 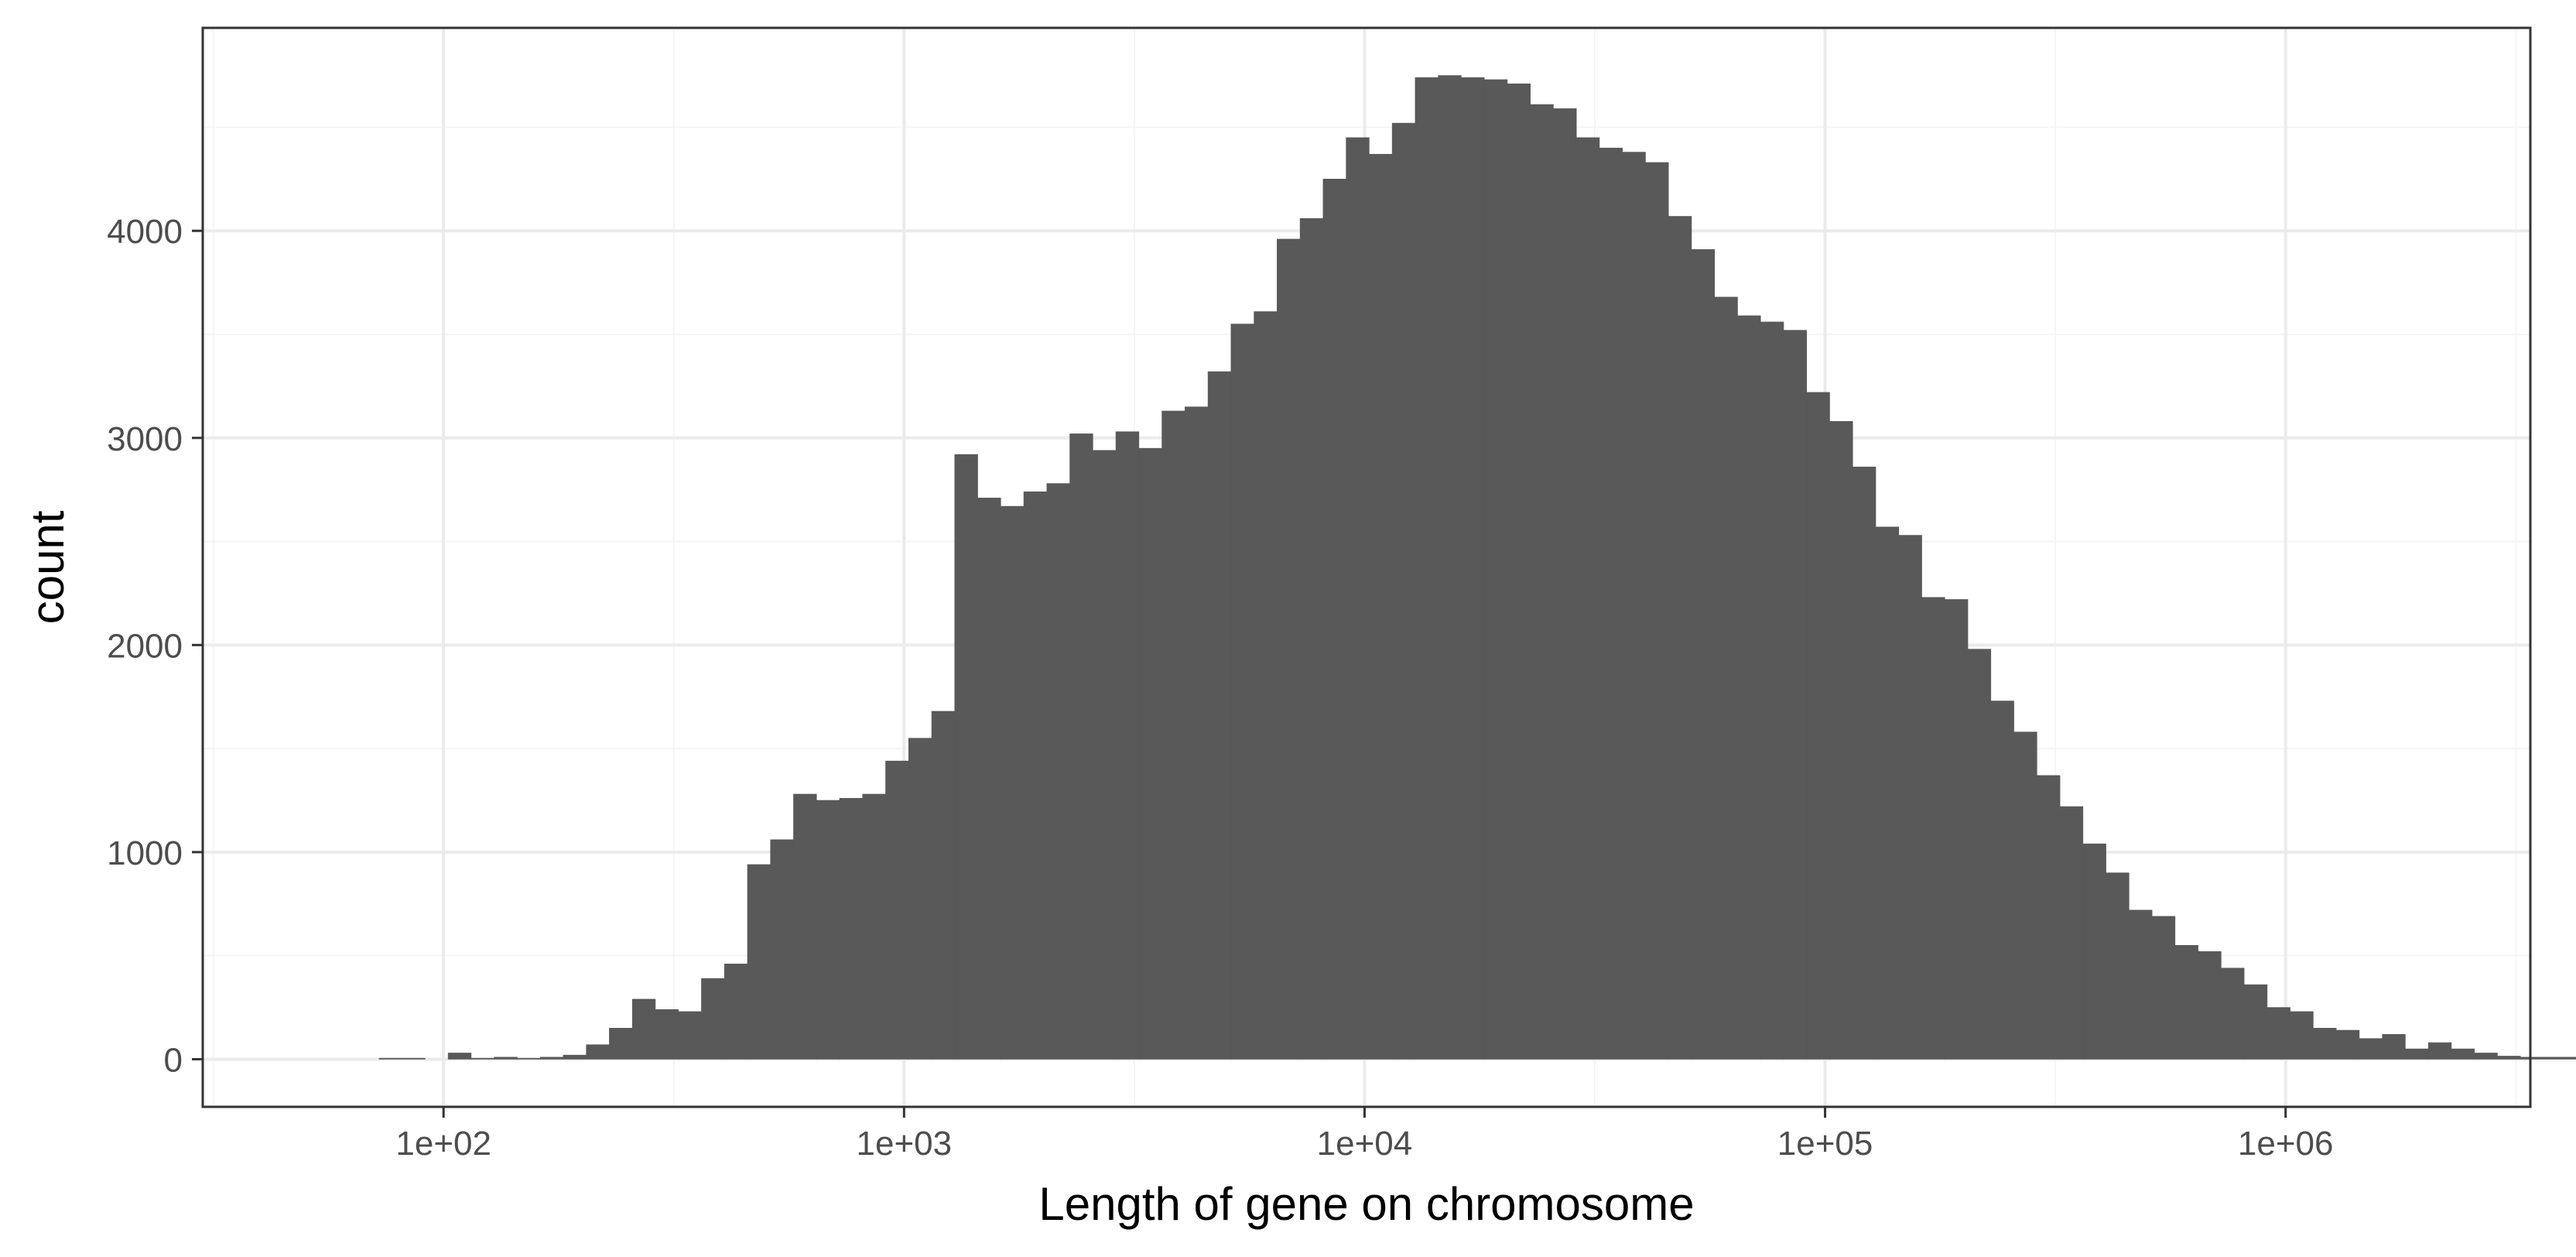 I want to click on x-axis-title: Length of gene on chromosome, so click(x=1366, y=1204).